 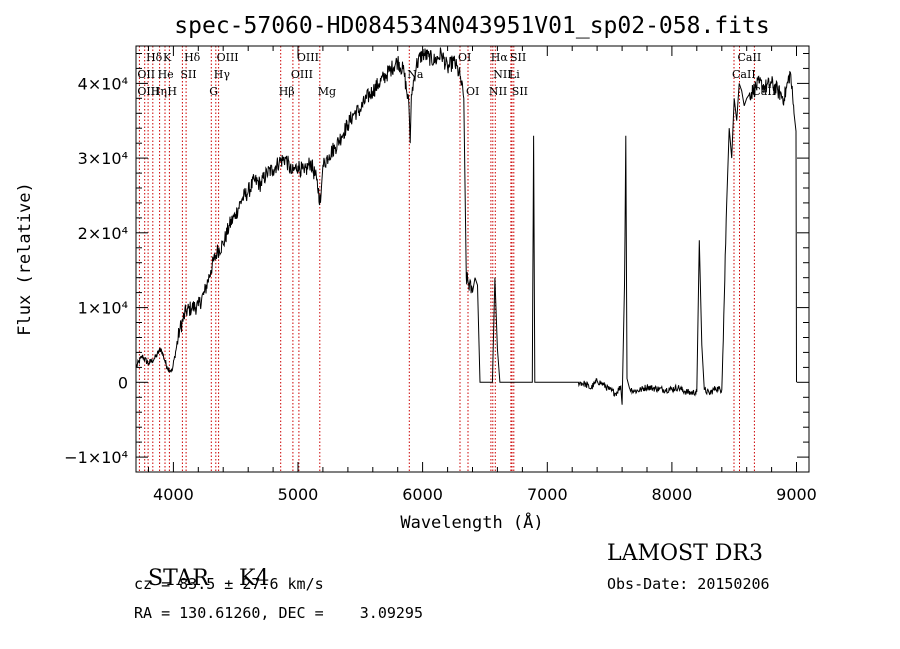 I want to click on y-tick-label: 0, so click(x=123, y=382).